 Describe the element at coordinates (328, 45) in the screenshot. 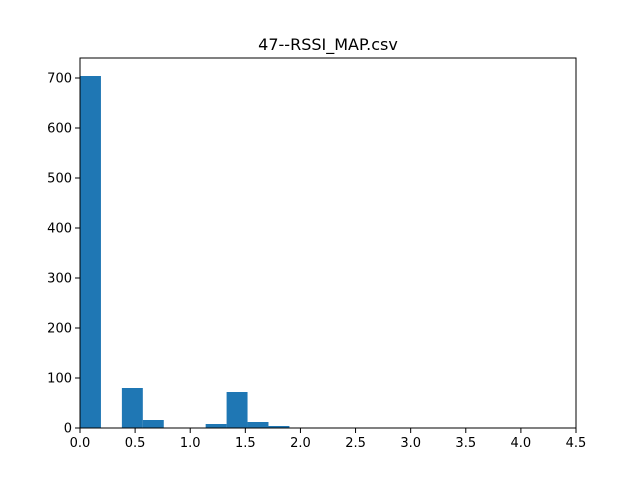

I see `chart-title: 47--RSSI_MAP.csv` at that location.